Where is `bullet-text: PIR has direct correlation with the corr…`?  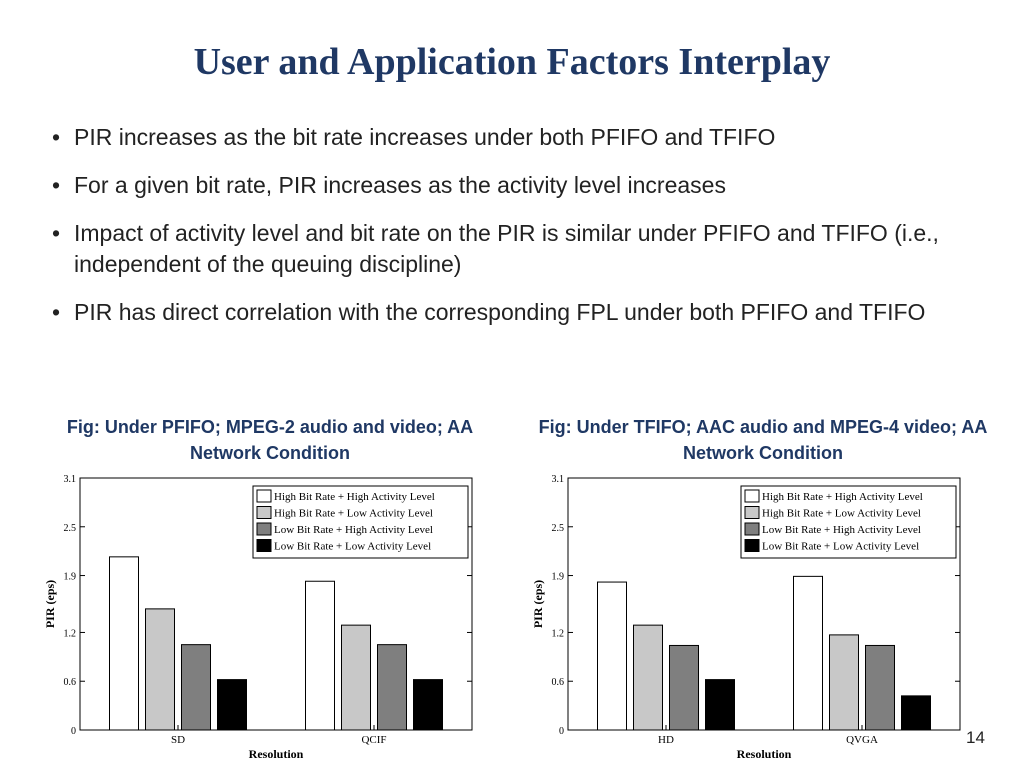
bullet-text: PIR has direct correlation with the corr… is located at coordinates (500, 312).